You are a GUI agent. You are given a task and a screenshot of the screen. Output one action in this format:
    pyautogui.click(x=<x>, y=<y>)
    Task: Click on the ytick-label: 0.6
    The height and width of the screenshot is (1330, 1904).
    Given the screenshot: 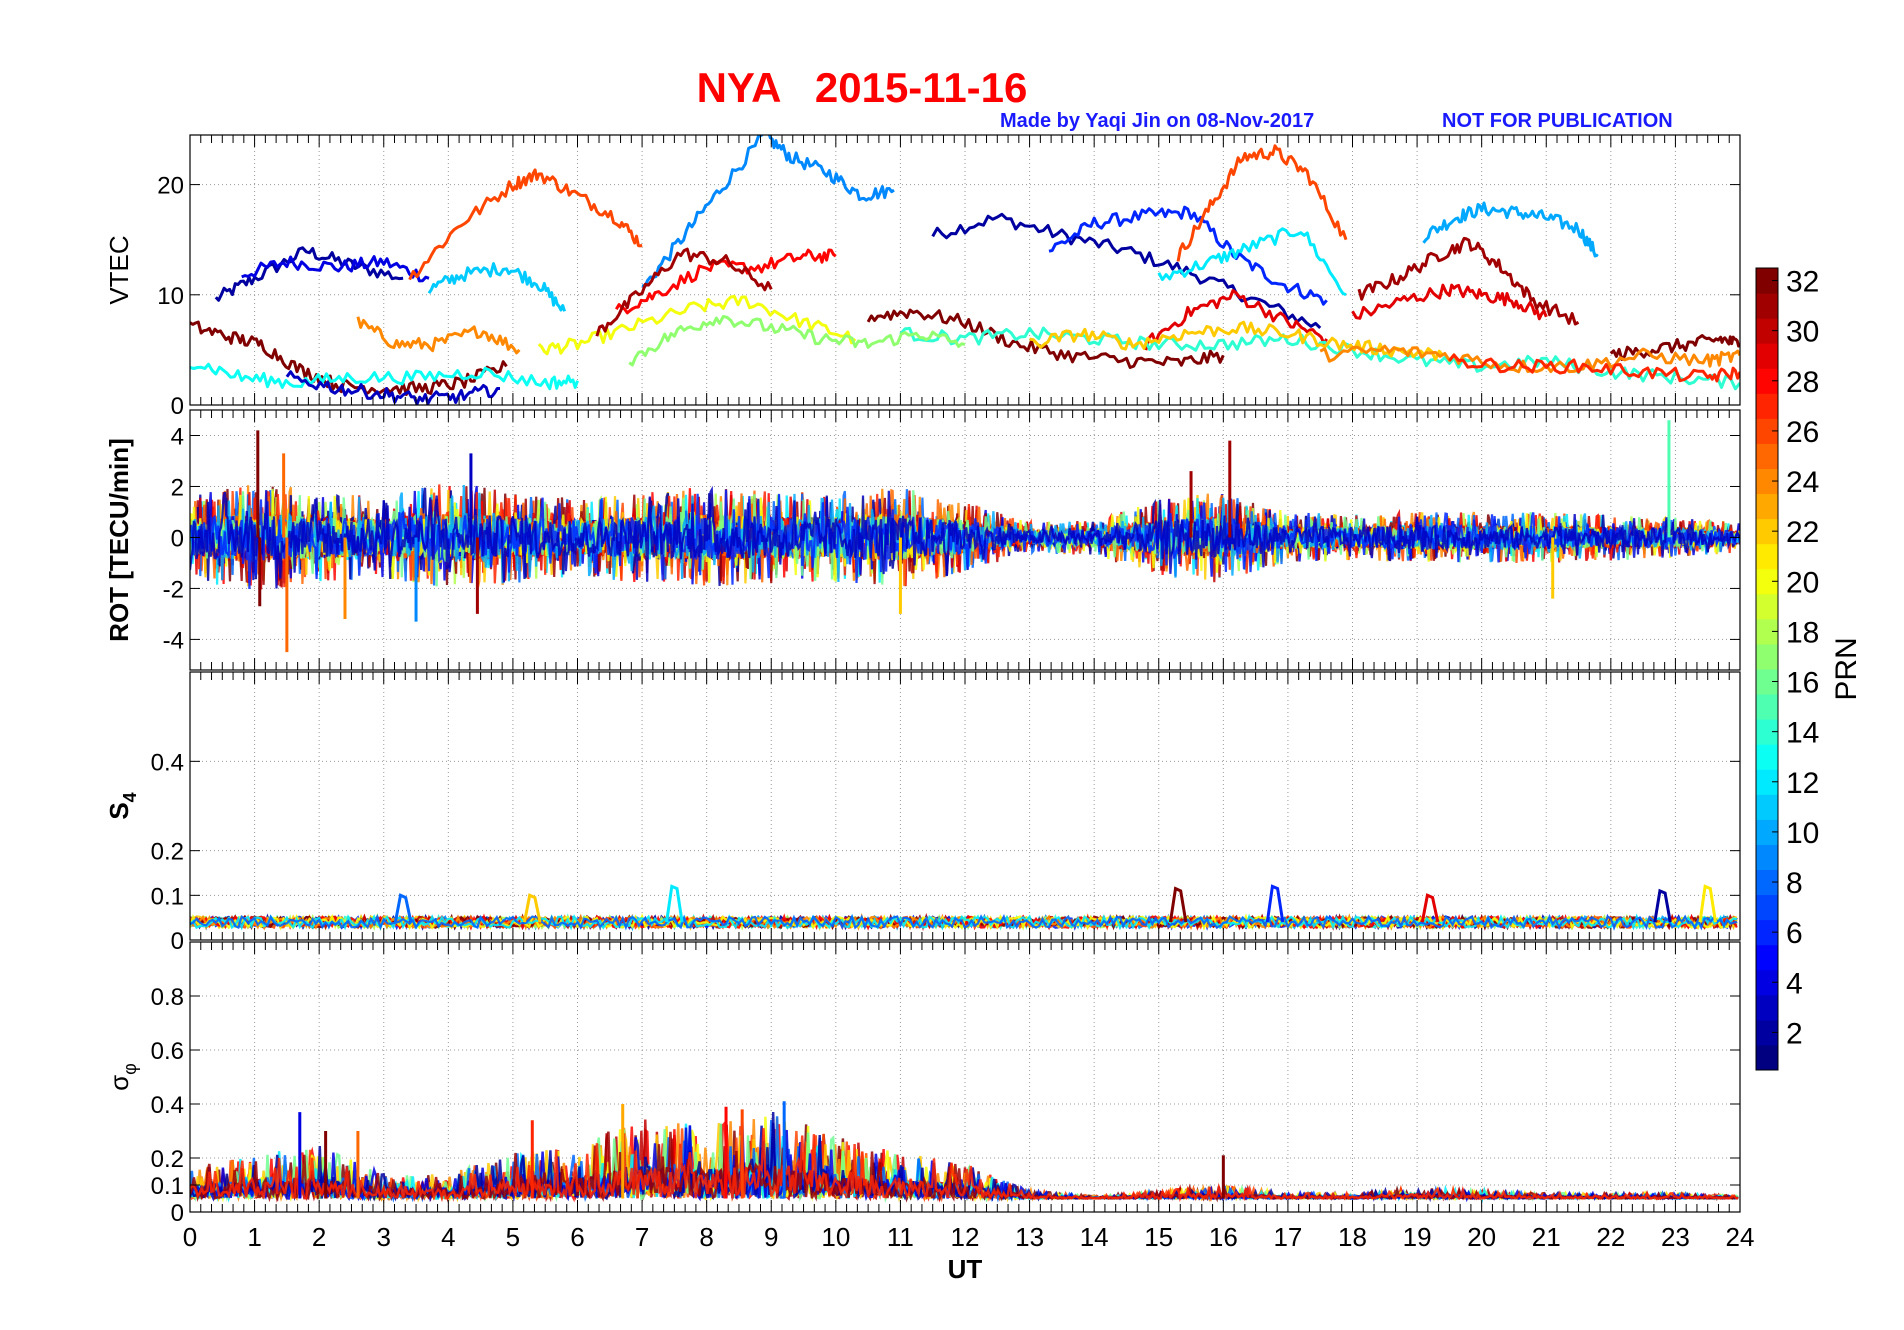 What is the action you would take?
    pyautogui.click(x=167, y=1051)
    